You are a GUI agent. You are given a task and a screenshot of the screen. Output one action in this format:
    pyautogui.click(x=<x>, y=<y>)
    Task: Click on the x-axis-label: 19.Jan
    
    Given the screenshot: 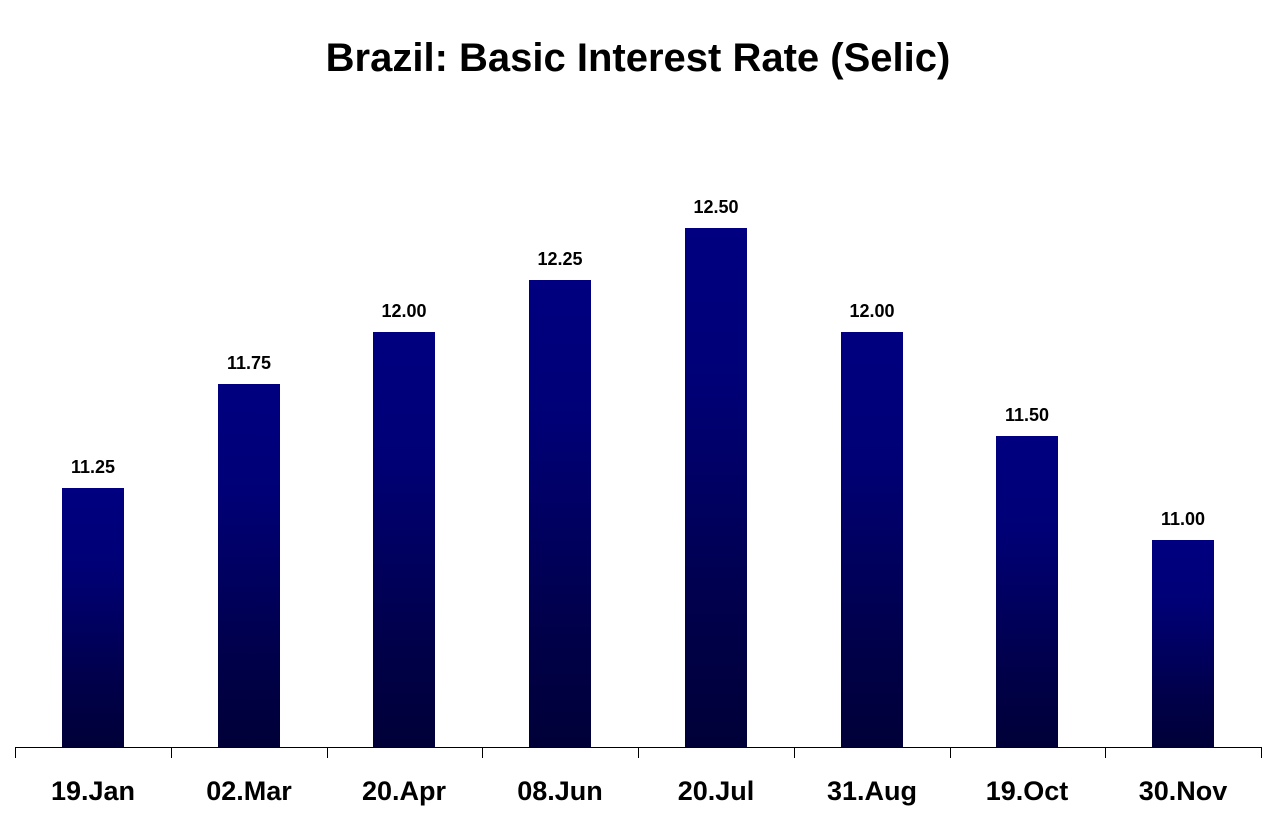 What is the action you would take?
    pyautogui.click(x=93, y=791)
    